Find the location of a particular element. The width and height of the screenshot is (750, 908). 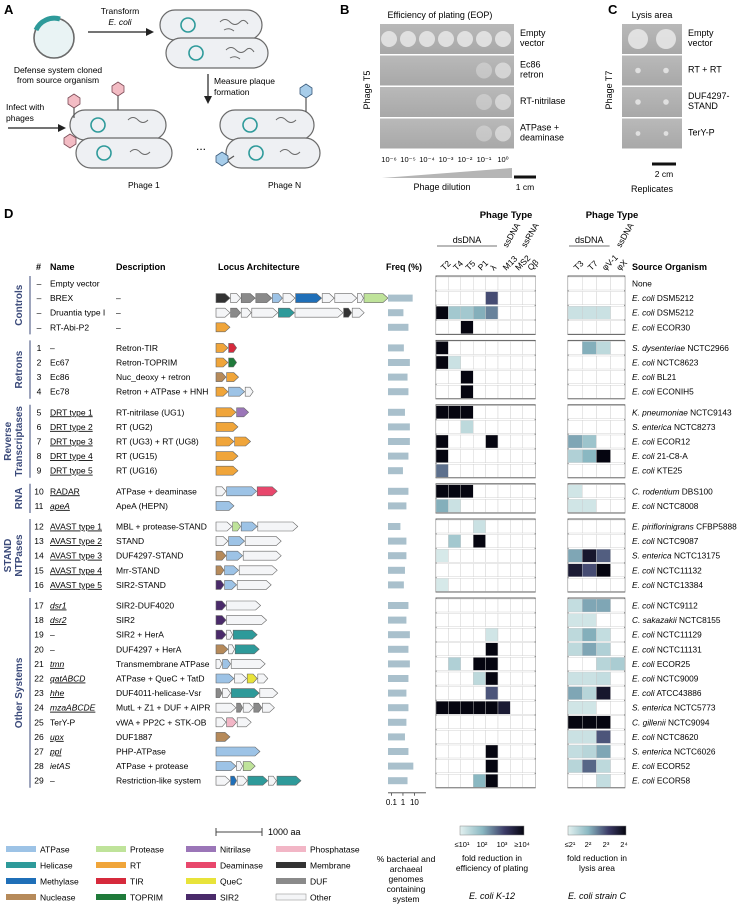

row-description: RT (UG2) is located at coordinates (134, 427).